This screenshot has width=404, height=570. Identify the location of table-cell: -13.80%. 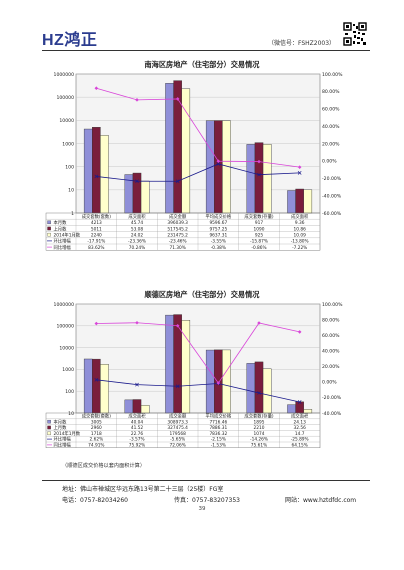
(300, 242).